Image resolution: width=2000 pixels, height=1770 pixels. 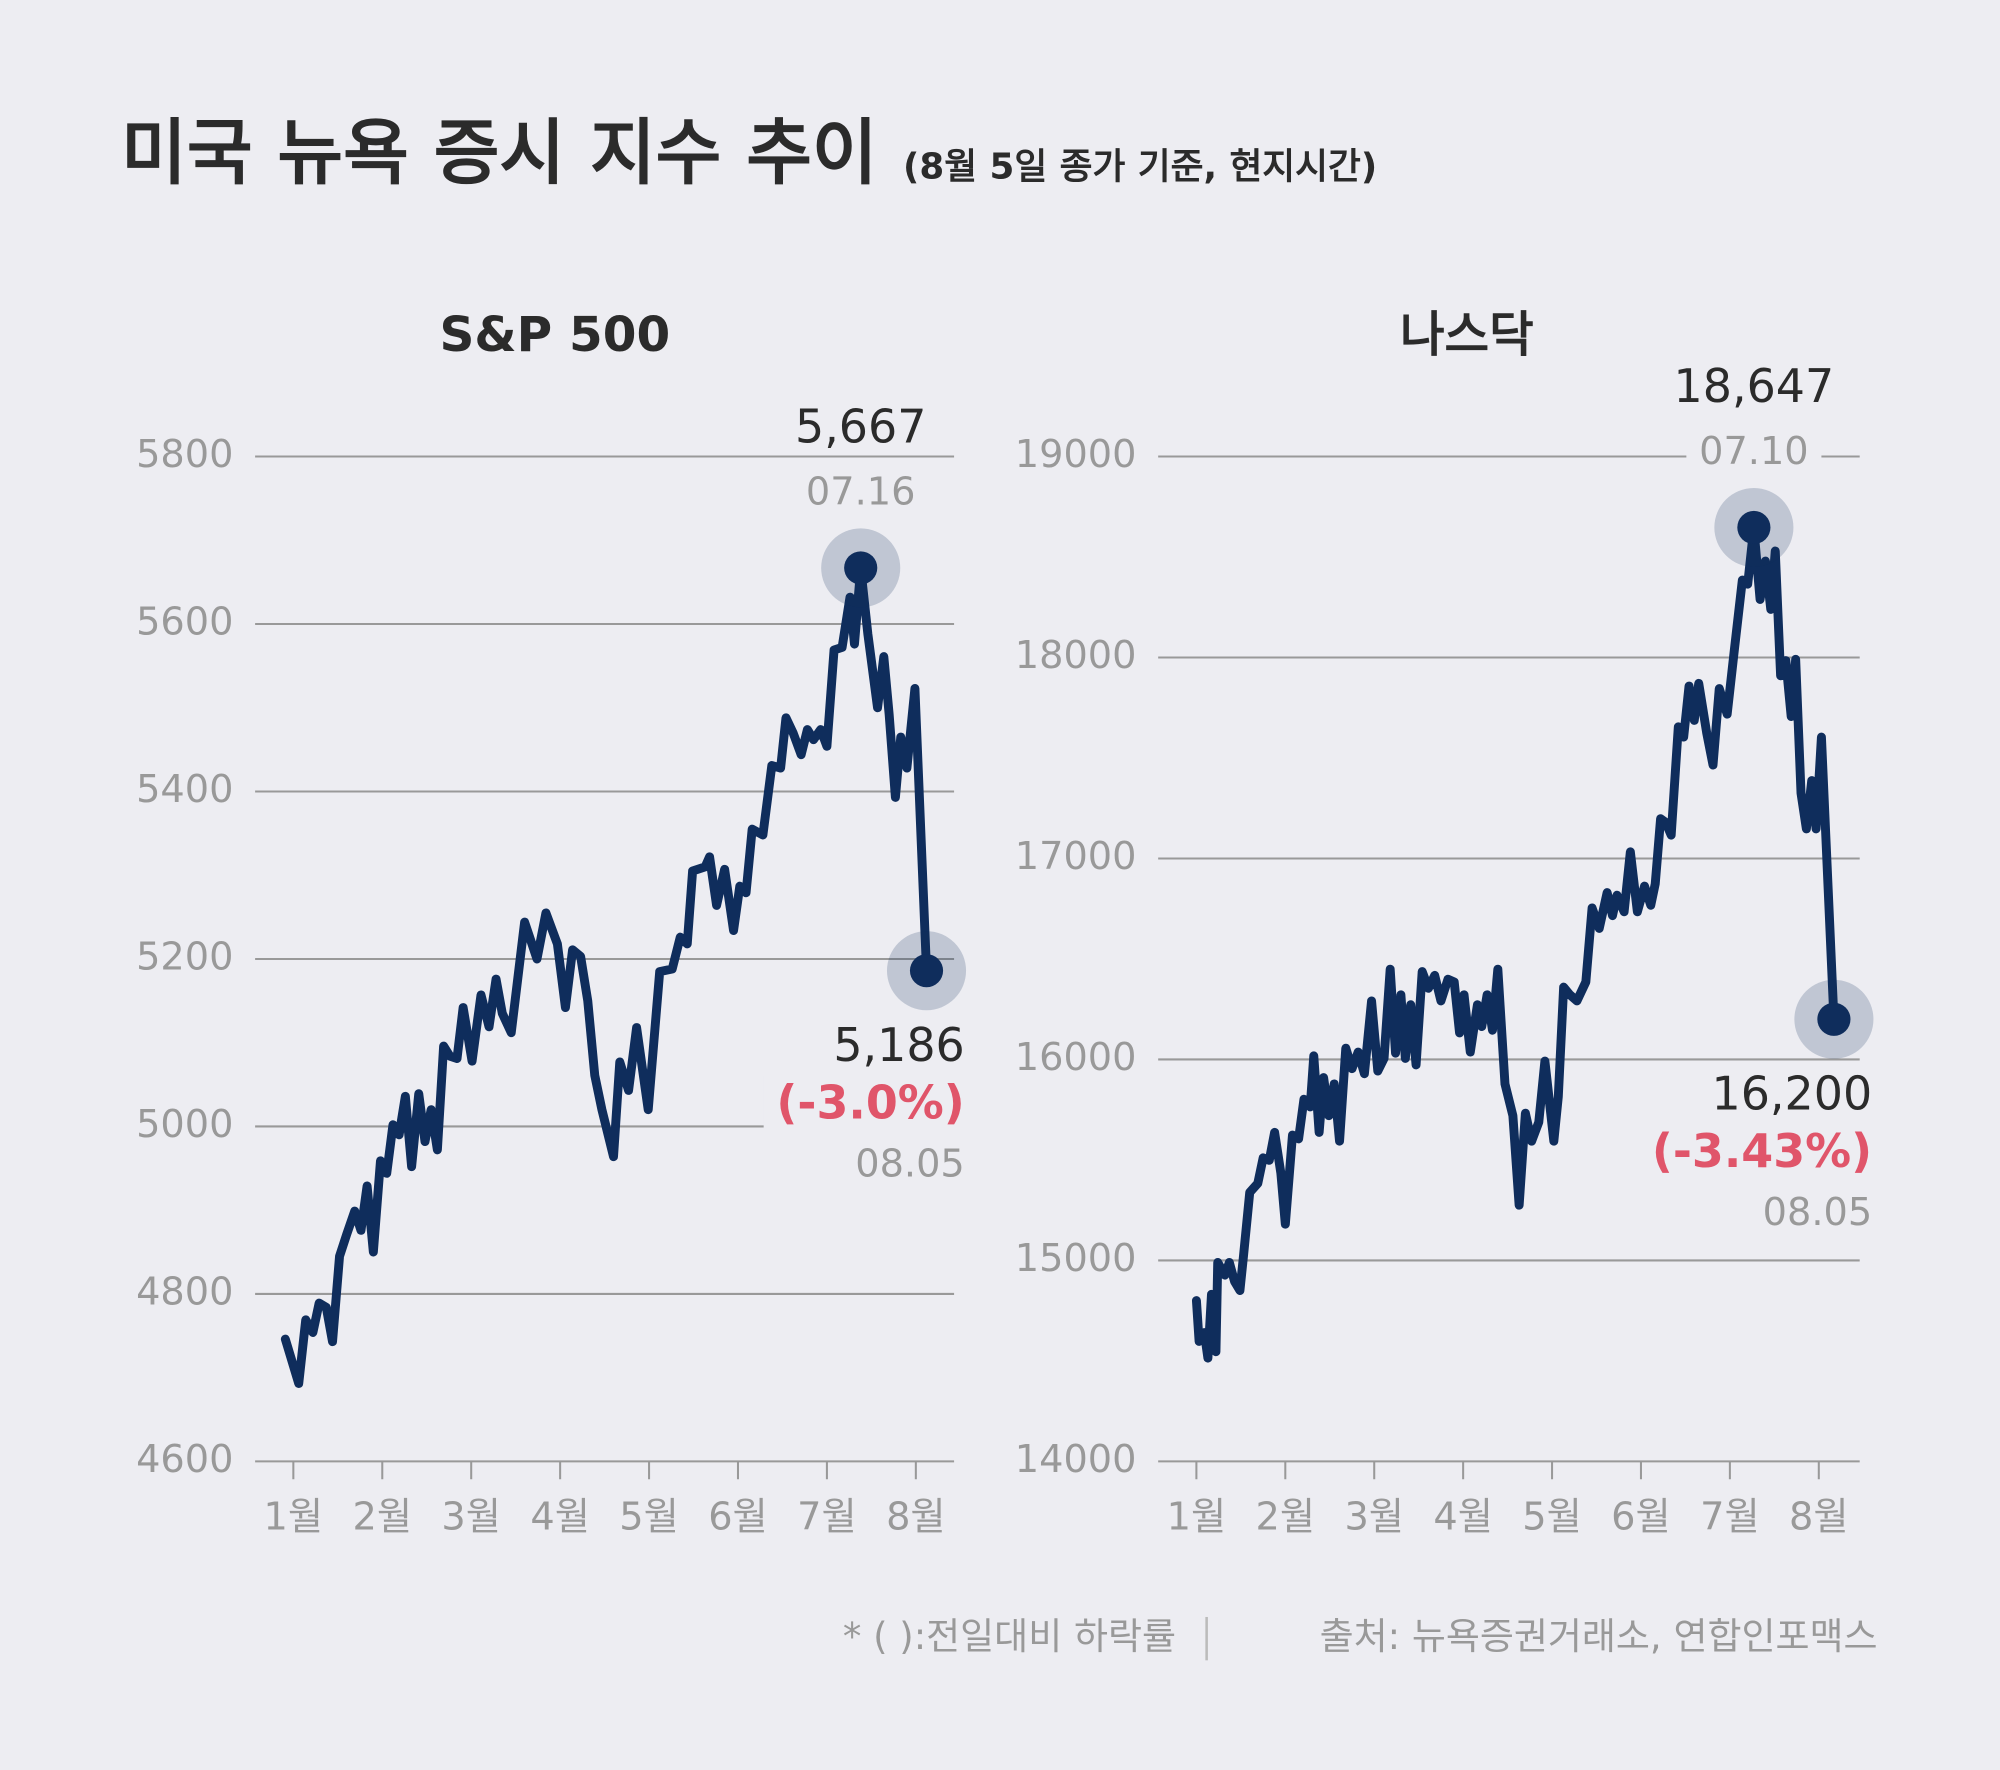 What do you see at coordinates (554, 335) in the screenshot?
I see `chart-title: S&P 500` at bounding box center [554, 335].